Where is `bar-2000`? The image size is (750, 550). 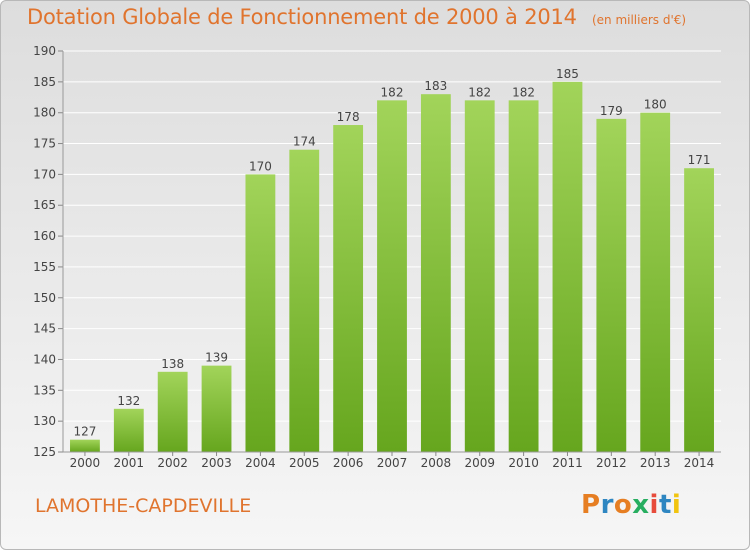 bar-2000 is located at coordinates (85, 445).